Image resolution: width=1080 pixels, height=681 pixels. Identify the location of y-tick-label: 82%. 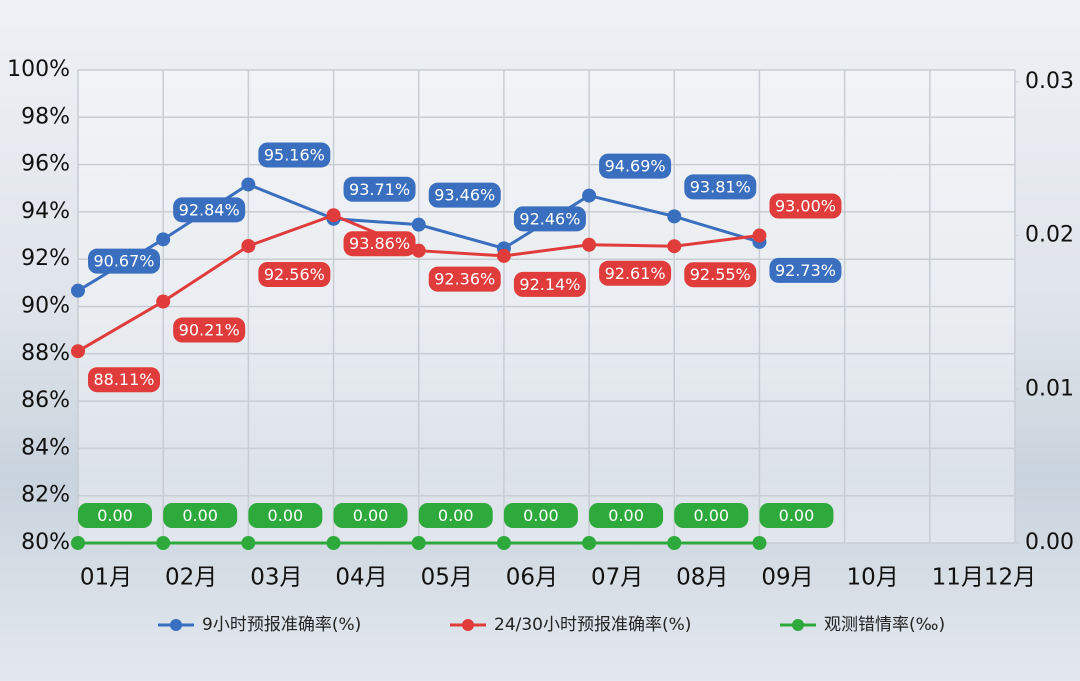
(45, 495).